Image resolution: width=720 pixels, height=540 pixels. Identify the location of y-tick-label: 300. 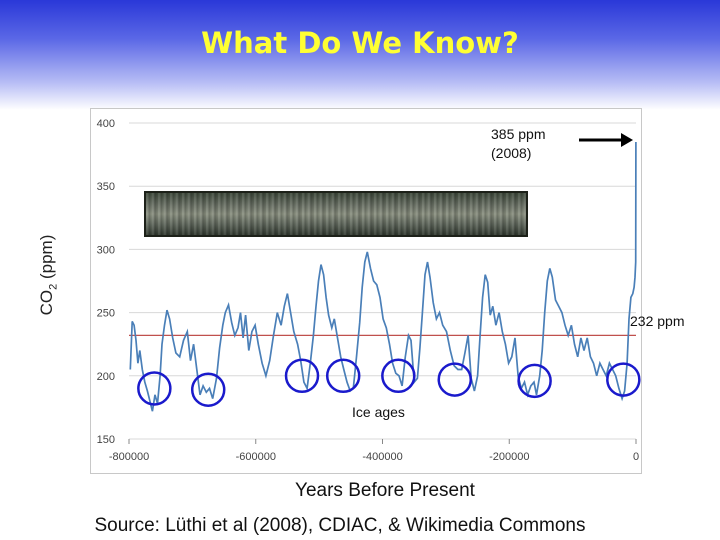
(106, 250).